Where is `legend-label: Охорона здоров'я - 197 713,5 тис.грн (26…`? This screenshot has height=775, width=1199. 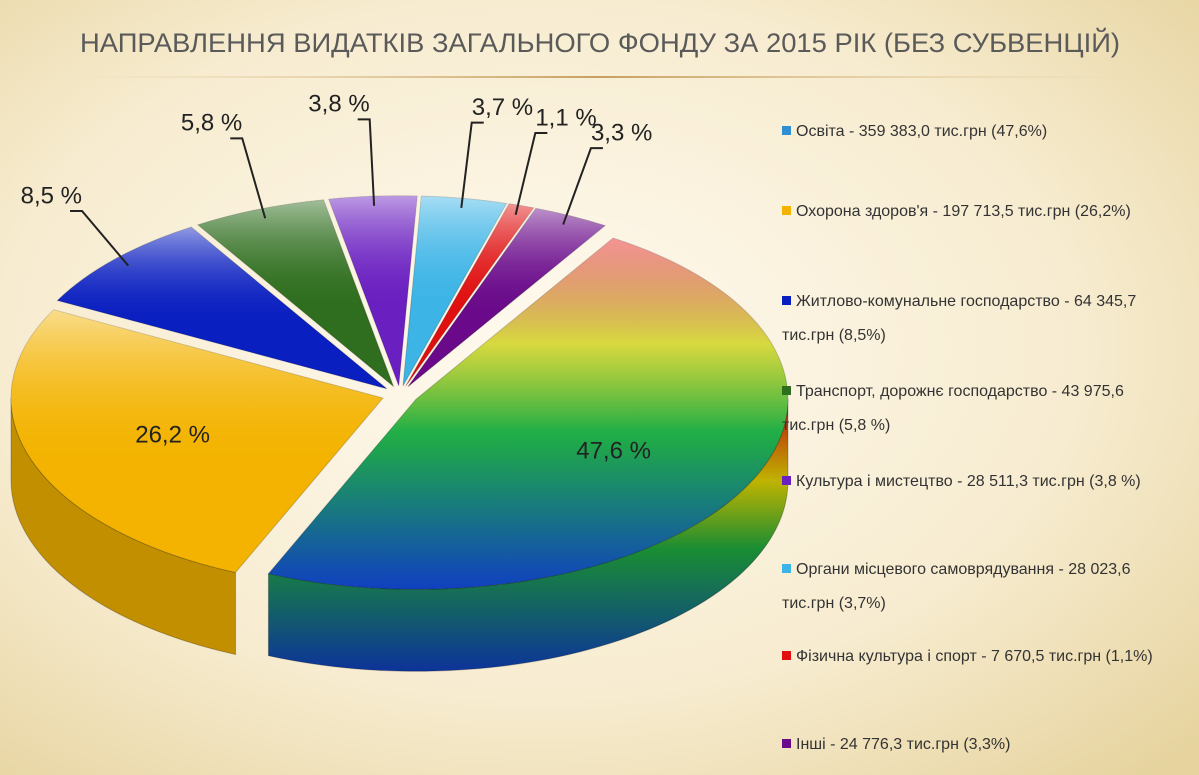
legend-label: Охорона здоров'я - 197 713,5 тис.грн (26… is located at coordinates (963, 211).